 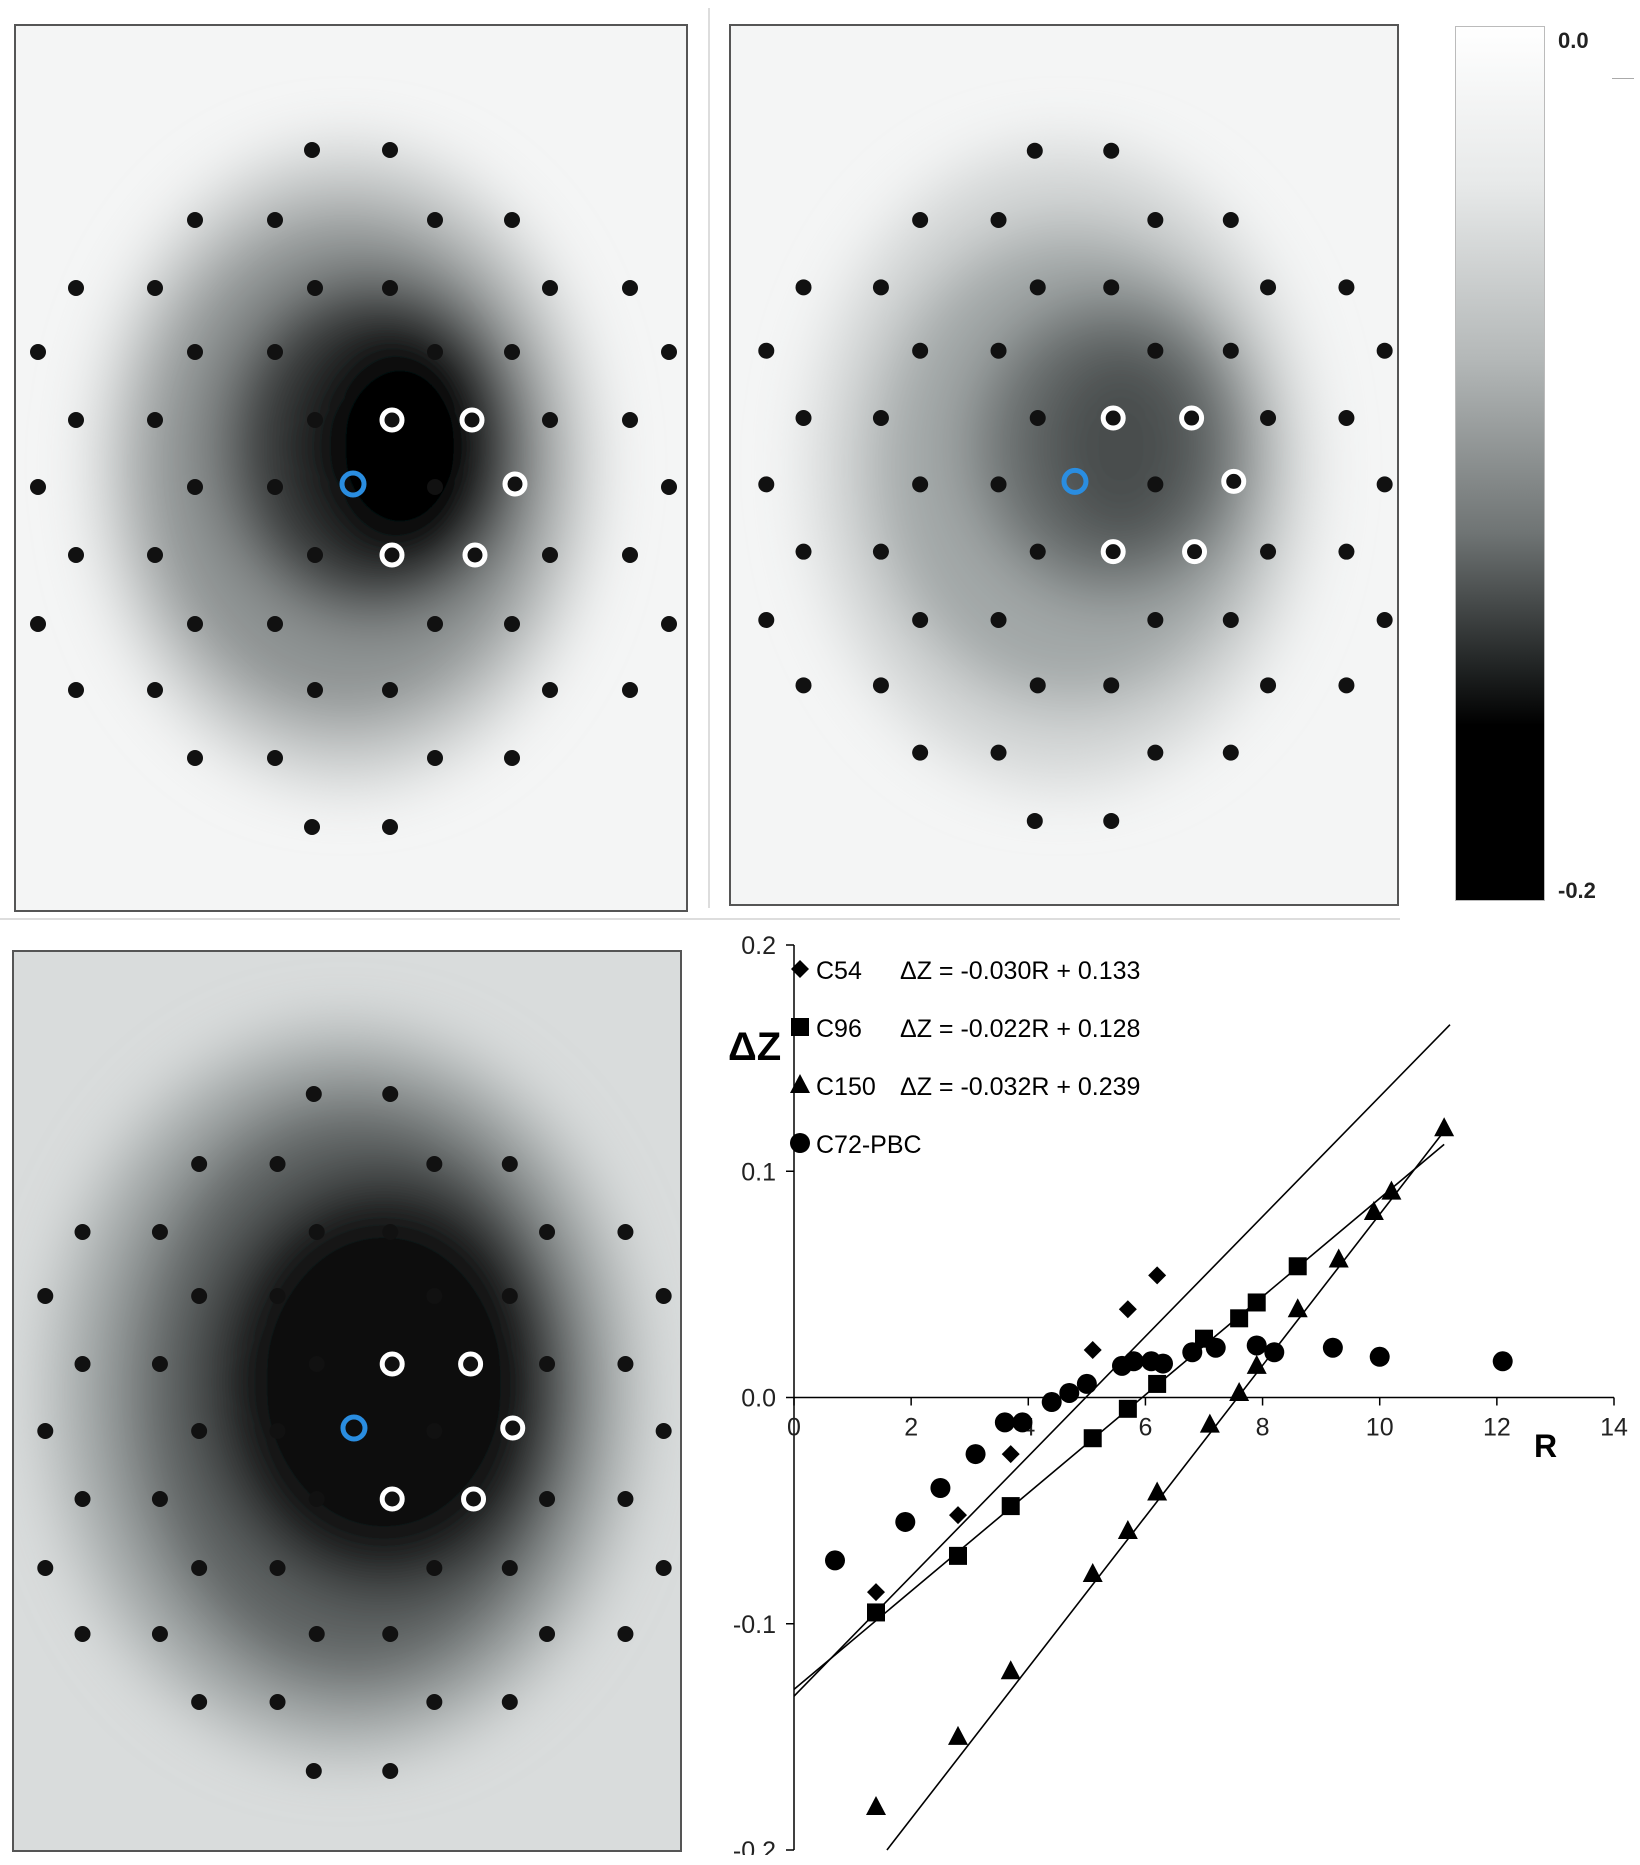 I want to click on separator-vertical, so click(x=709, y=458).